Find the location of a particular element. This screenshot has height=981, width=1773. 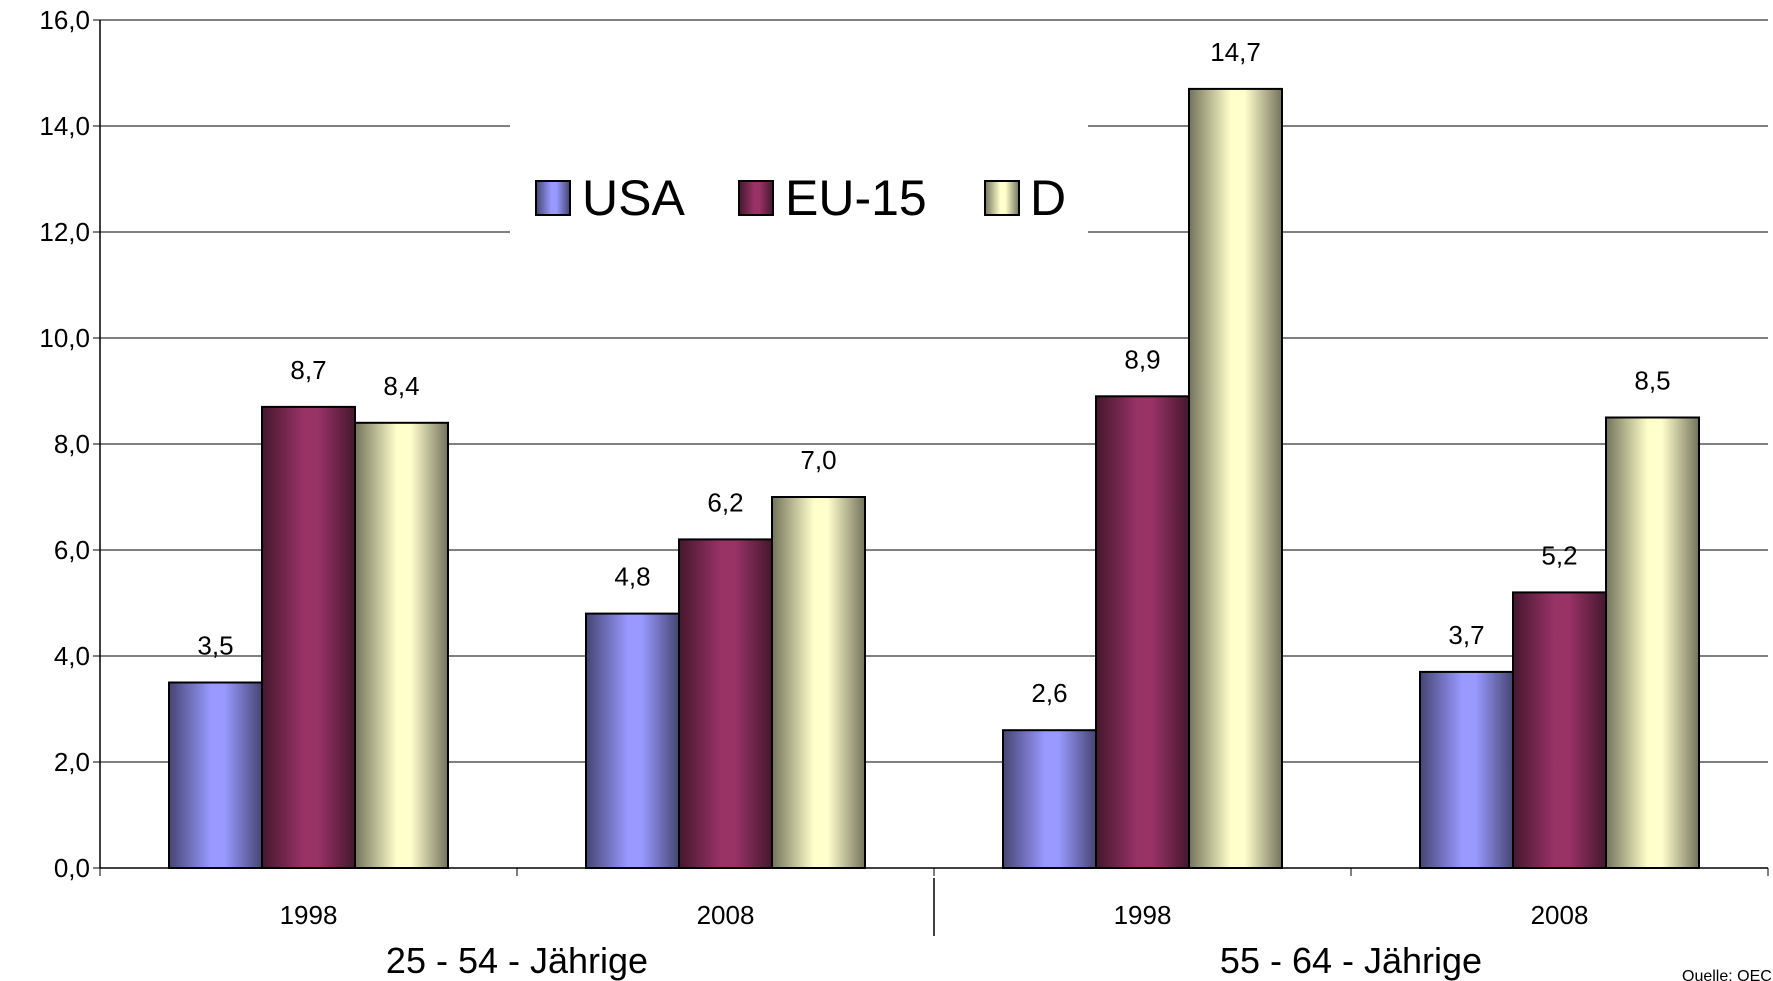

y-tick-label: 6,0 is located at coordinates (72, 550).